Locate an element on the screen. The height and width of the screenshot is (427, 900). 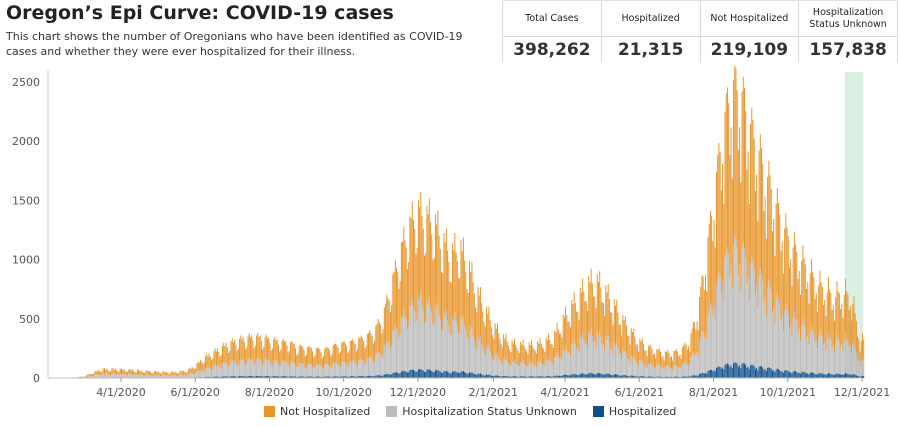
legend-item-not-hospitalized: Not Hospitalized is located at coordinates (317, 411).